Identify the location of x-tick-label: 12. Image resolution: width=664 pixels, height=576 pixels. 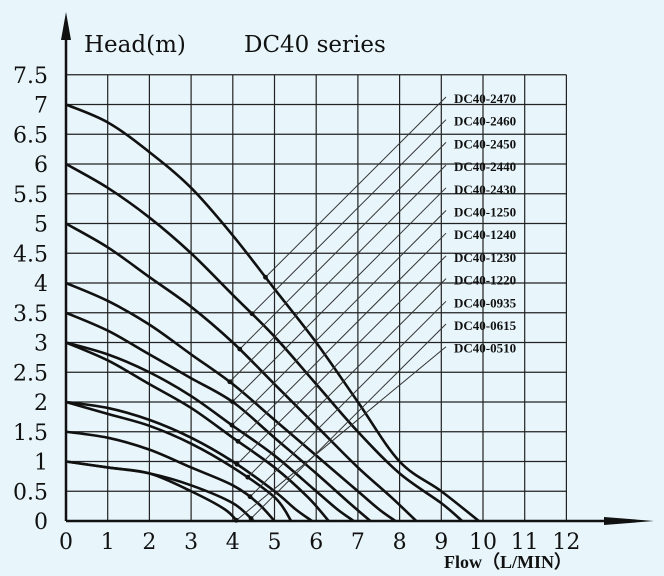
(566, 542).